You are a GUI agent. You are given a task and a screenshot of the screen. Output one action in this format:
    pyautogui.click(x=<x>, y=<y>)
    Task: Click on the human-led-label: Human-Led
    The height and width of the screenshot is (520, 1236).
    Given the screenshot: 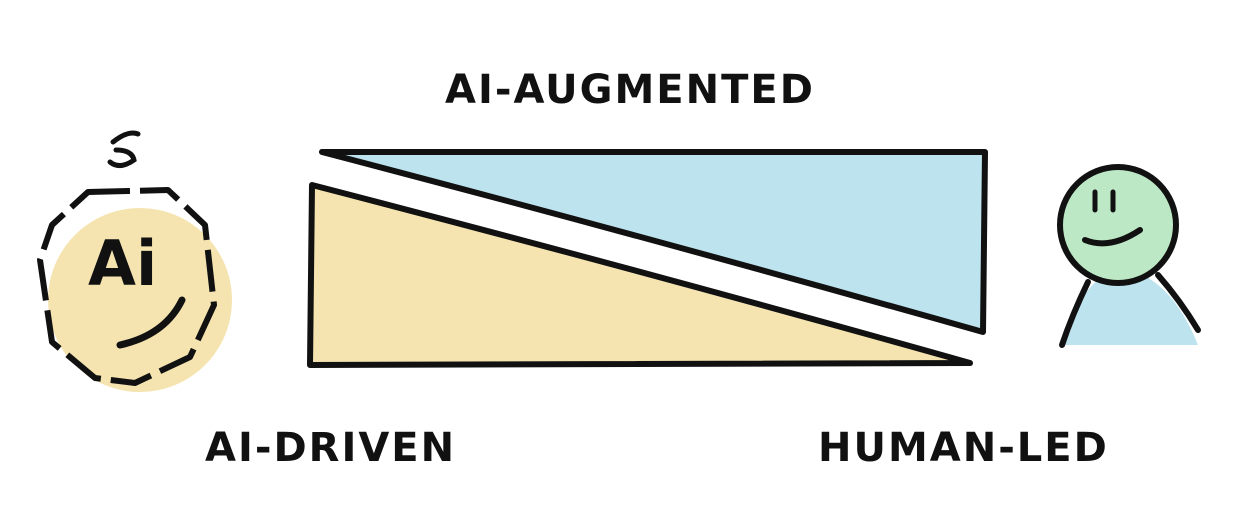 What is the action you would take?
    pyautogui.click(x=963, y=448)
    